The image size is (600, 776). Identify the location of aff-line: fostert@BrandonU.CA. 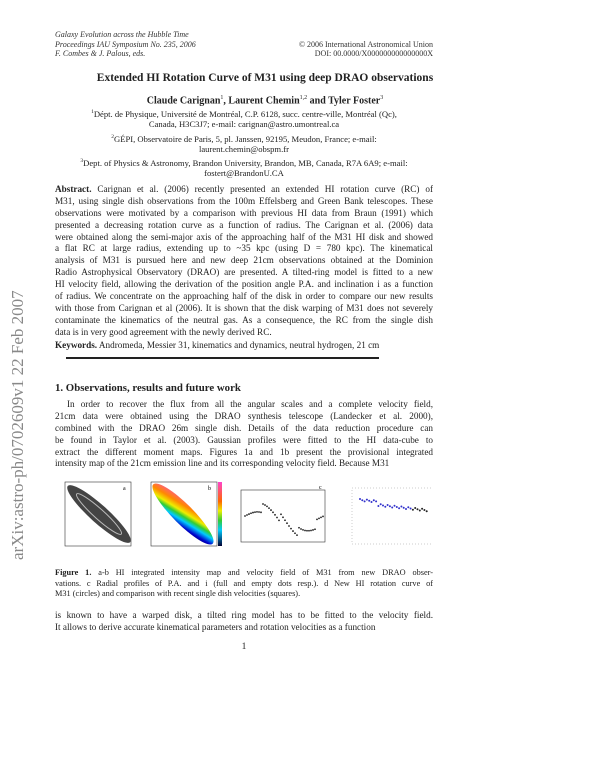
(244, 173).